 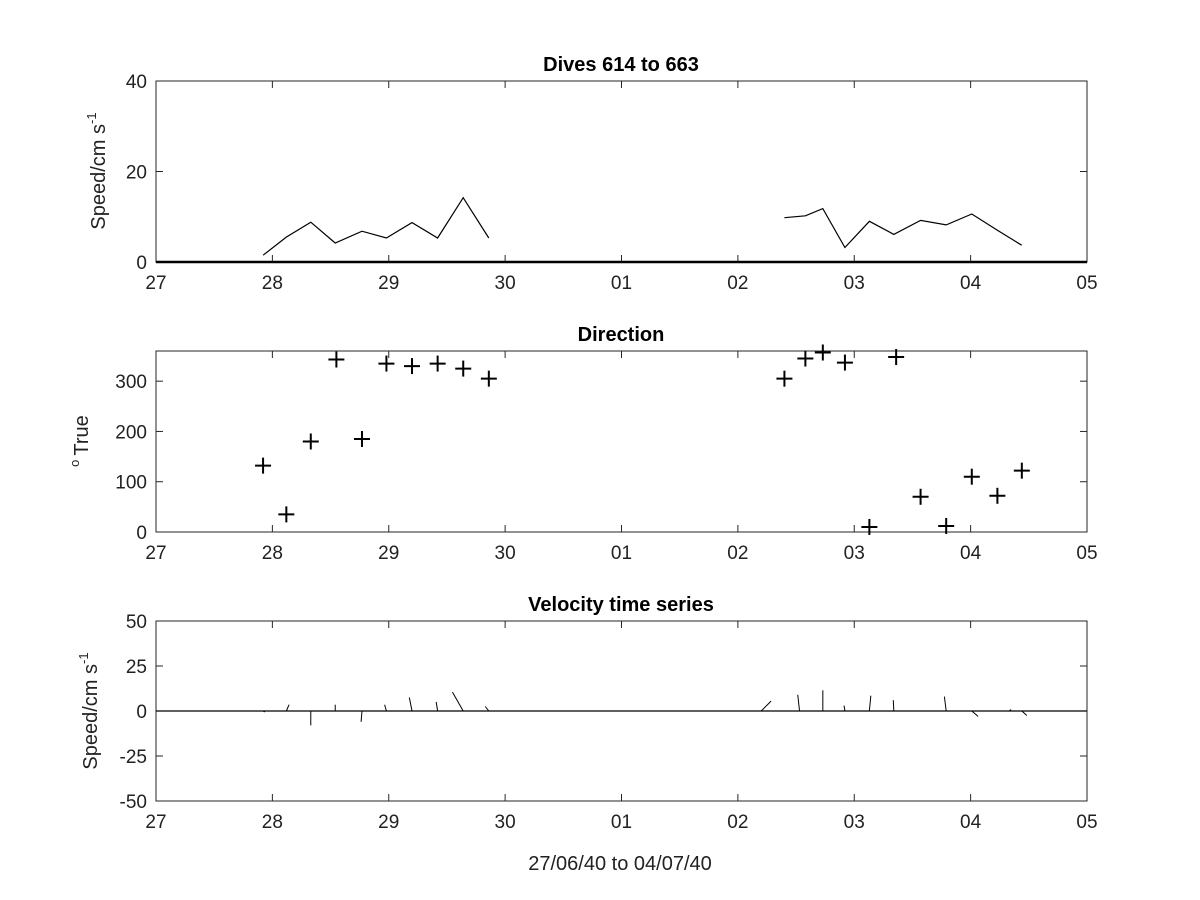 I want to click on speed-x-tick-label: 03, so click(x=854, y=283).